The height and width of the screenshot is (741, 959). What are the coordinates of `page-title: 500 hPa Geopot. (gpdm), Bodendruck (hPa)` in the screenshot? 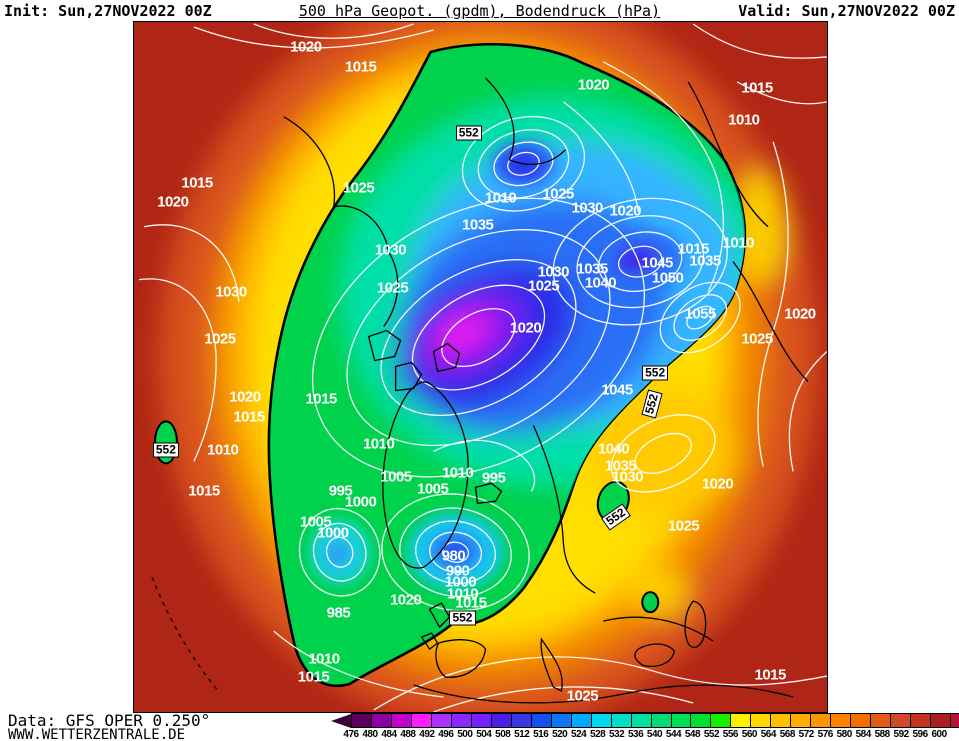 It's located at (479, 11).